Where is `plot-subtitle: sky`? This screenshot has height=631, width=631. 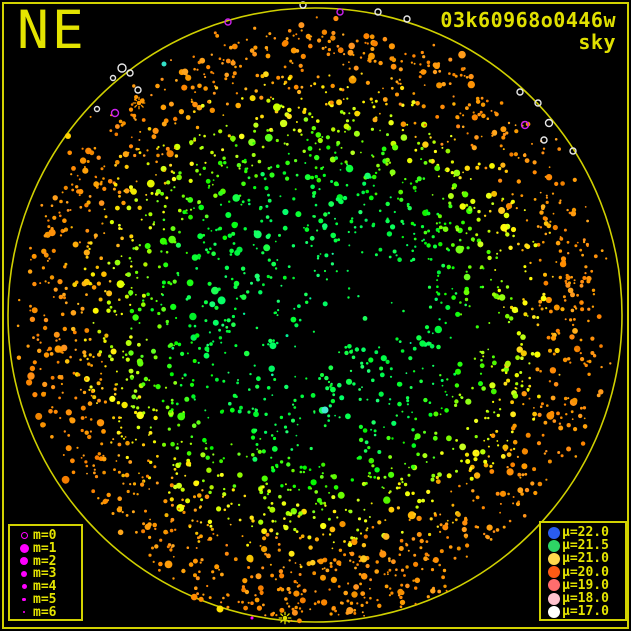 plot-subtitle: sky is located at coordinates (597, 42).